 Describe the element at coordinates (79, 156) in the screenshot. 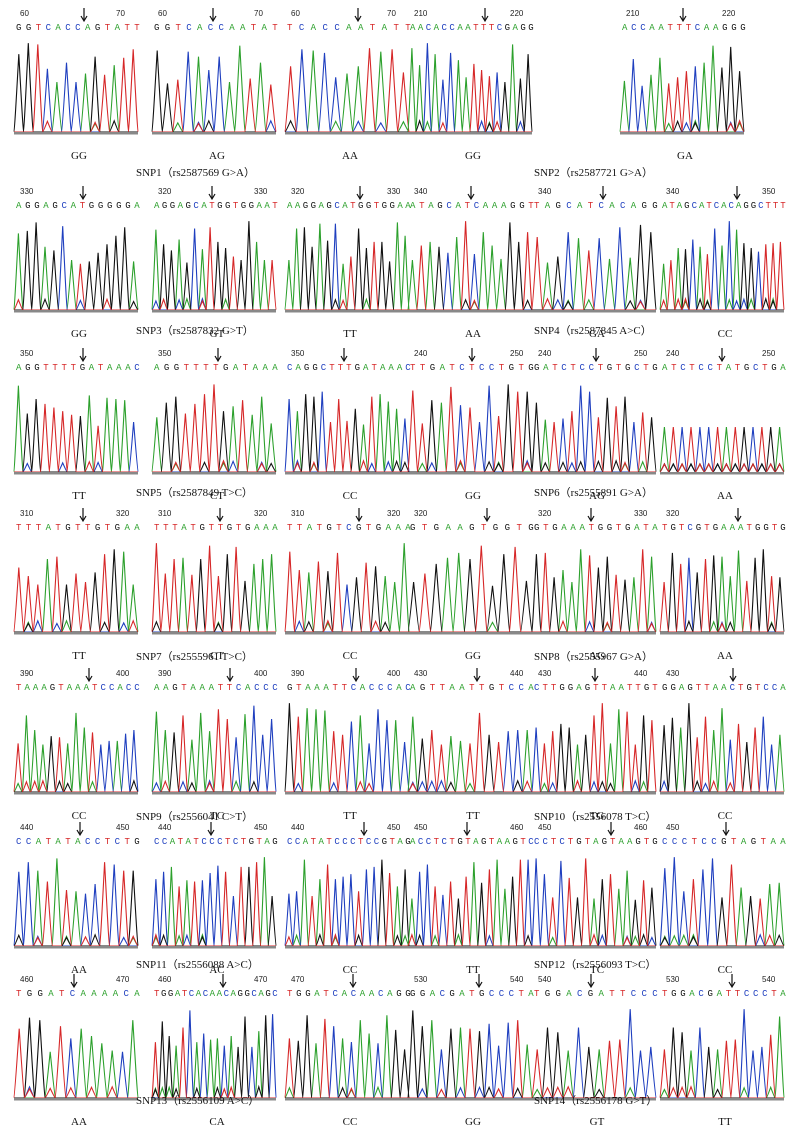

I see `genotype-label: GG` at that location.